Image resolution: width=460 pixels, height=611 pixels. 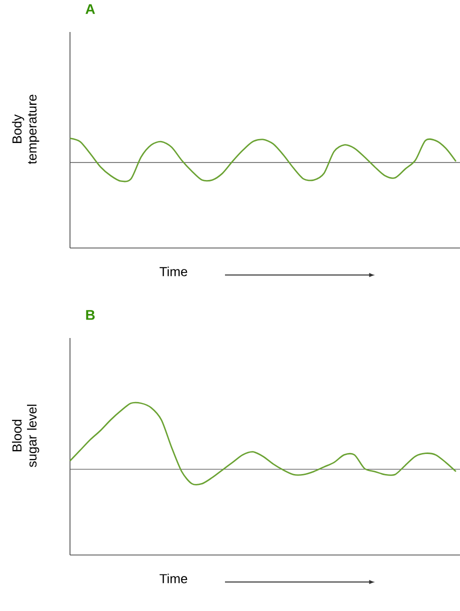 I want to click on y-axis-title: Blood sugar level, so click(x=26, y=436).